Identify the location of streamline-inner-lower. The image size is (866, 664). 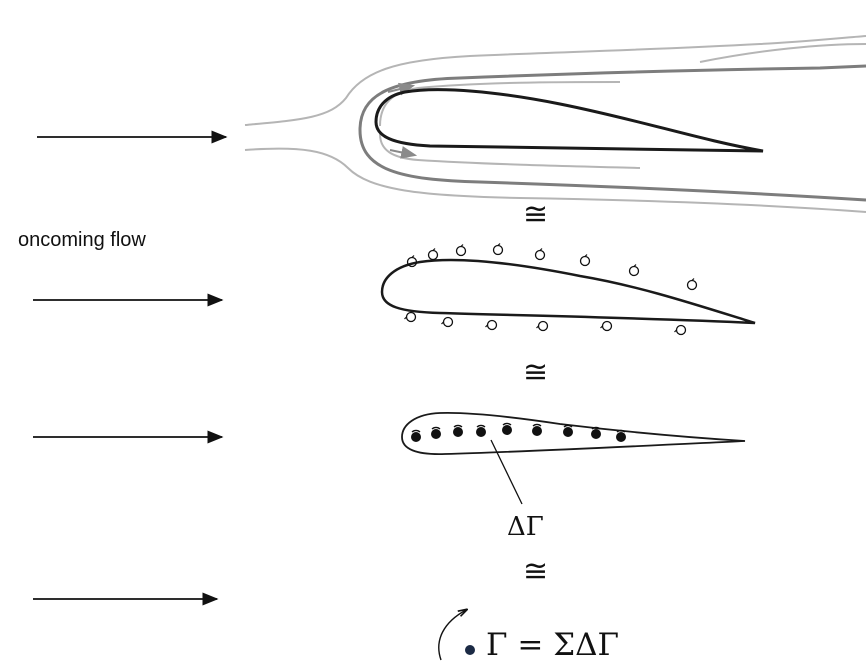
(510, 151).